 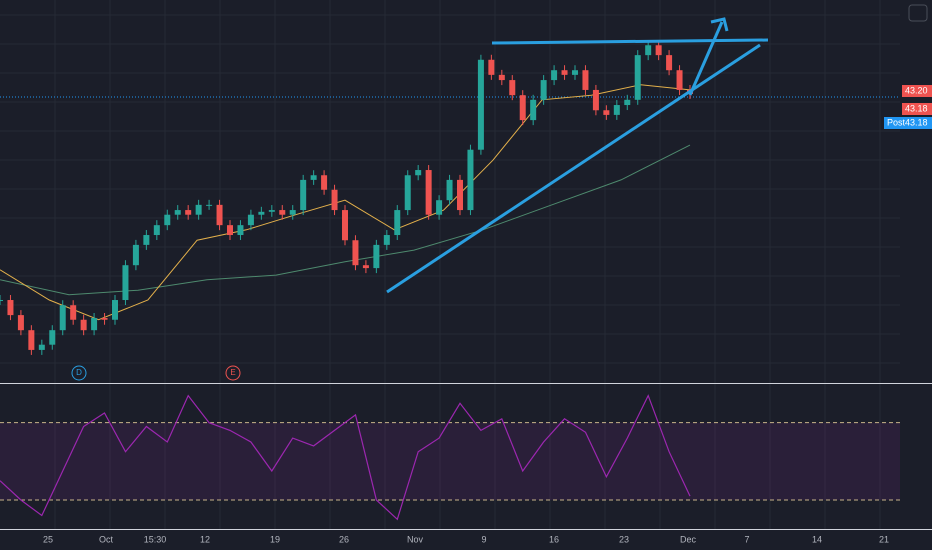 I want to click on price-label: 43.18, so click(x=916, y=108).